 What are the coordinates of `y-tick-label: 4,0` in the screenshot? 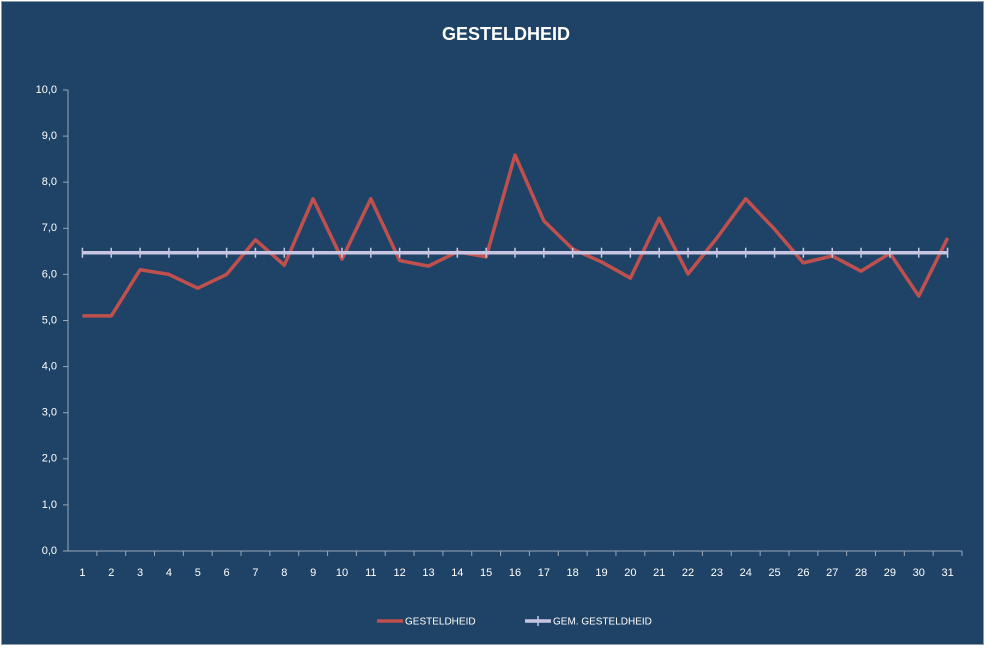 It's located at (49, 367).